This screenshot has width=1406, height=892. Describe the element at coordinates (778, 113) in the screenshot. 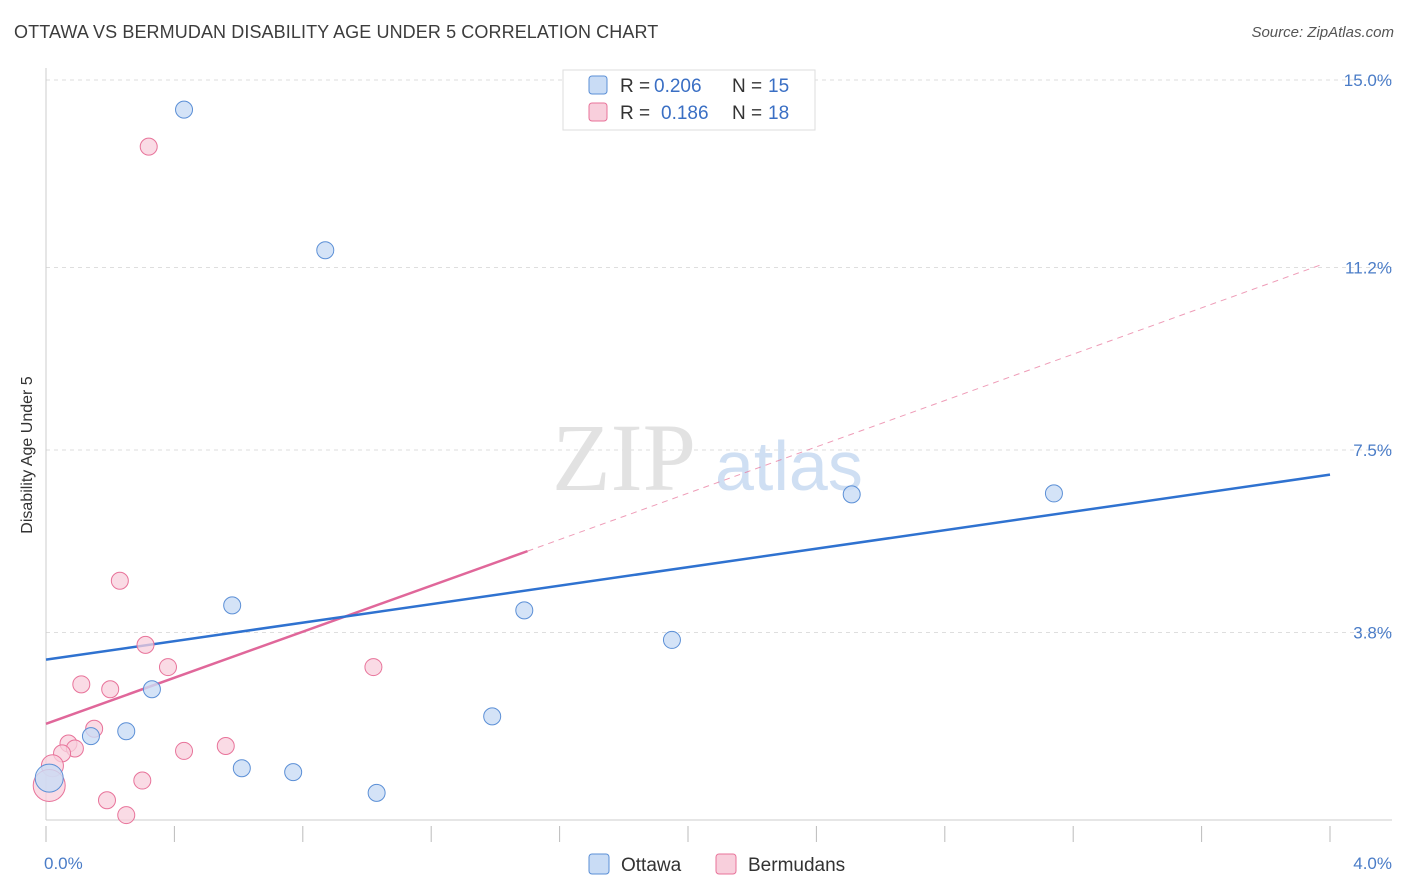

I see `legend-n-bermudans: 18` at that location.